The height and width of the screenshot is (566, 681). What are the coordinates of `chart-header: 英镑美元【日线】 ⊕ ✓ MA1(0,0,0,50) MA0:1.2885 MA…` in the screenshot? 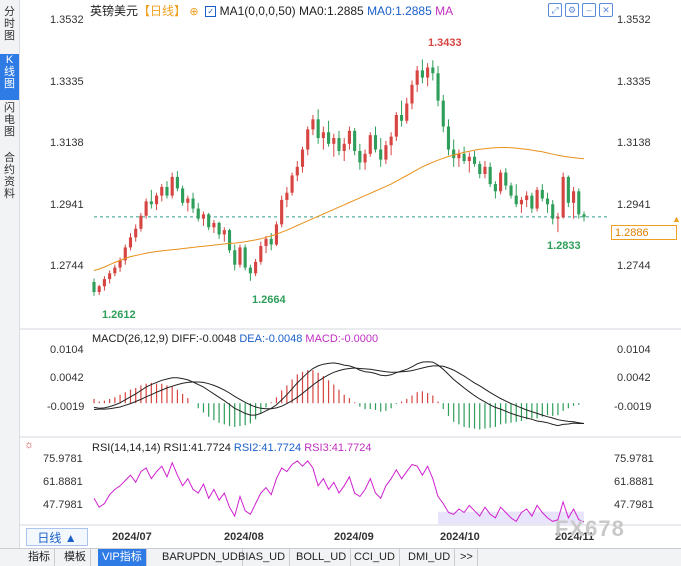 It's located at (271, 10).